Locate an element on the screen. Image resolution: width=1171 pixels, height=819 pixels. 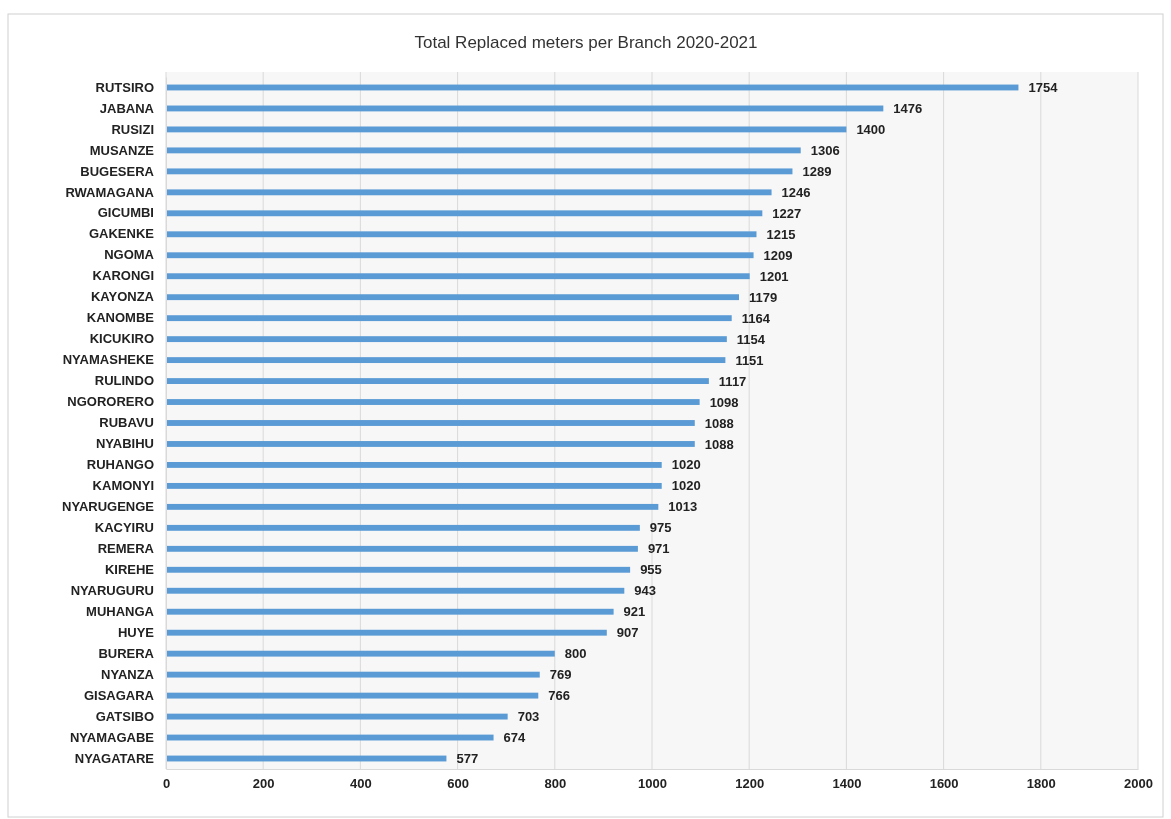
data-label: 1306 is located at coordinates (825, 150).